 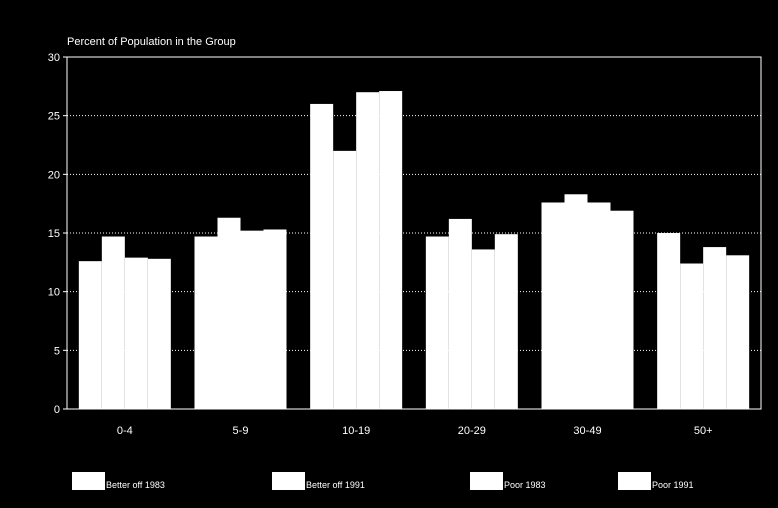 I want to click on x-tick-label: 10-19, so click(x=356, y=431).